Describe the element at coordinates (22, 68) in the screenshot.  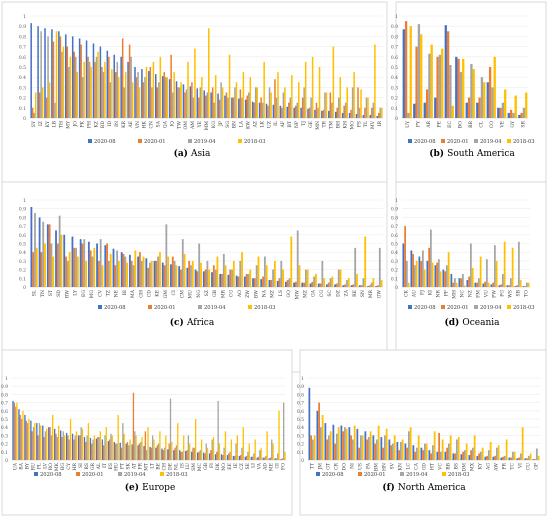
I see `y-tick-label: 0.5` at that location.